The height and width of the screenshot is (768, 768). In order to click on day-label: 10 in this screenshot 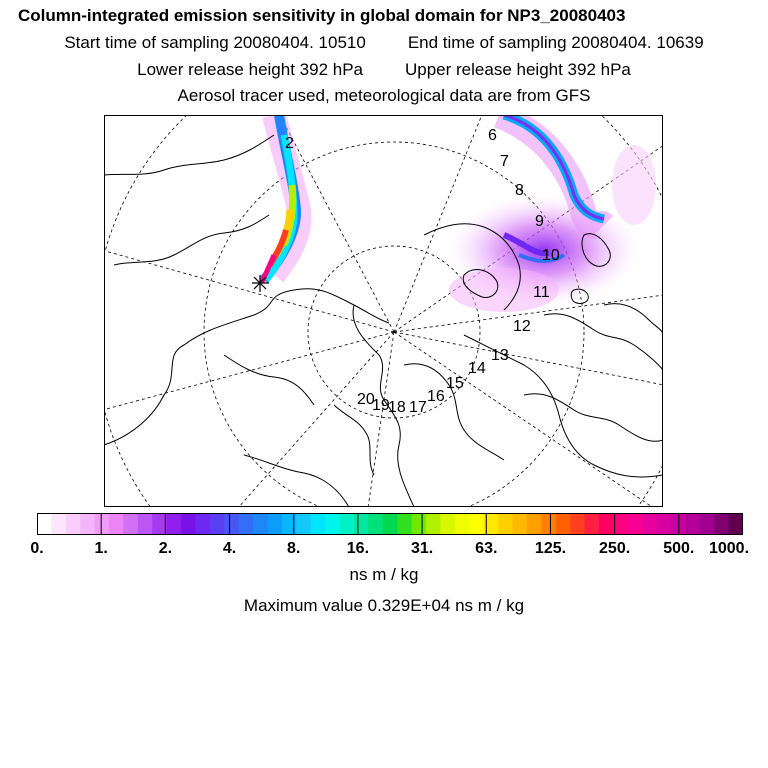, I will do `click(551, 255)`.